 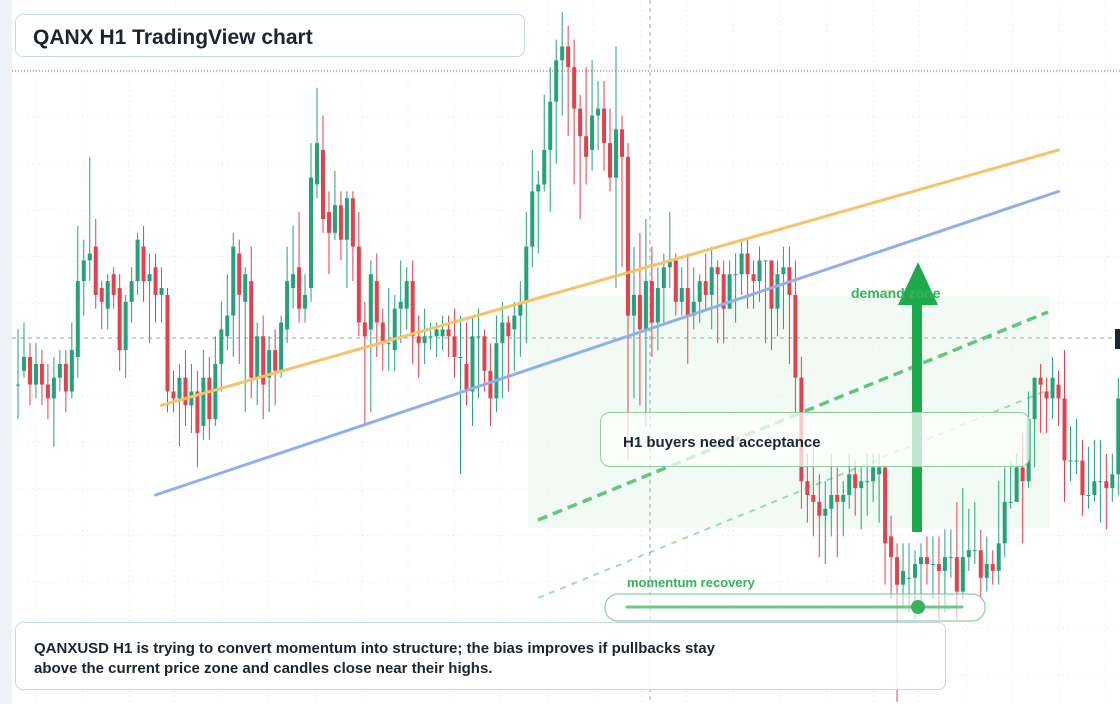 I want to click on acceptance-callout: H1 buyers need acceptance, so click(x=815, y=439).